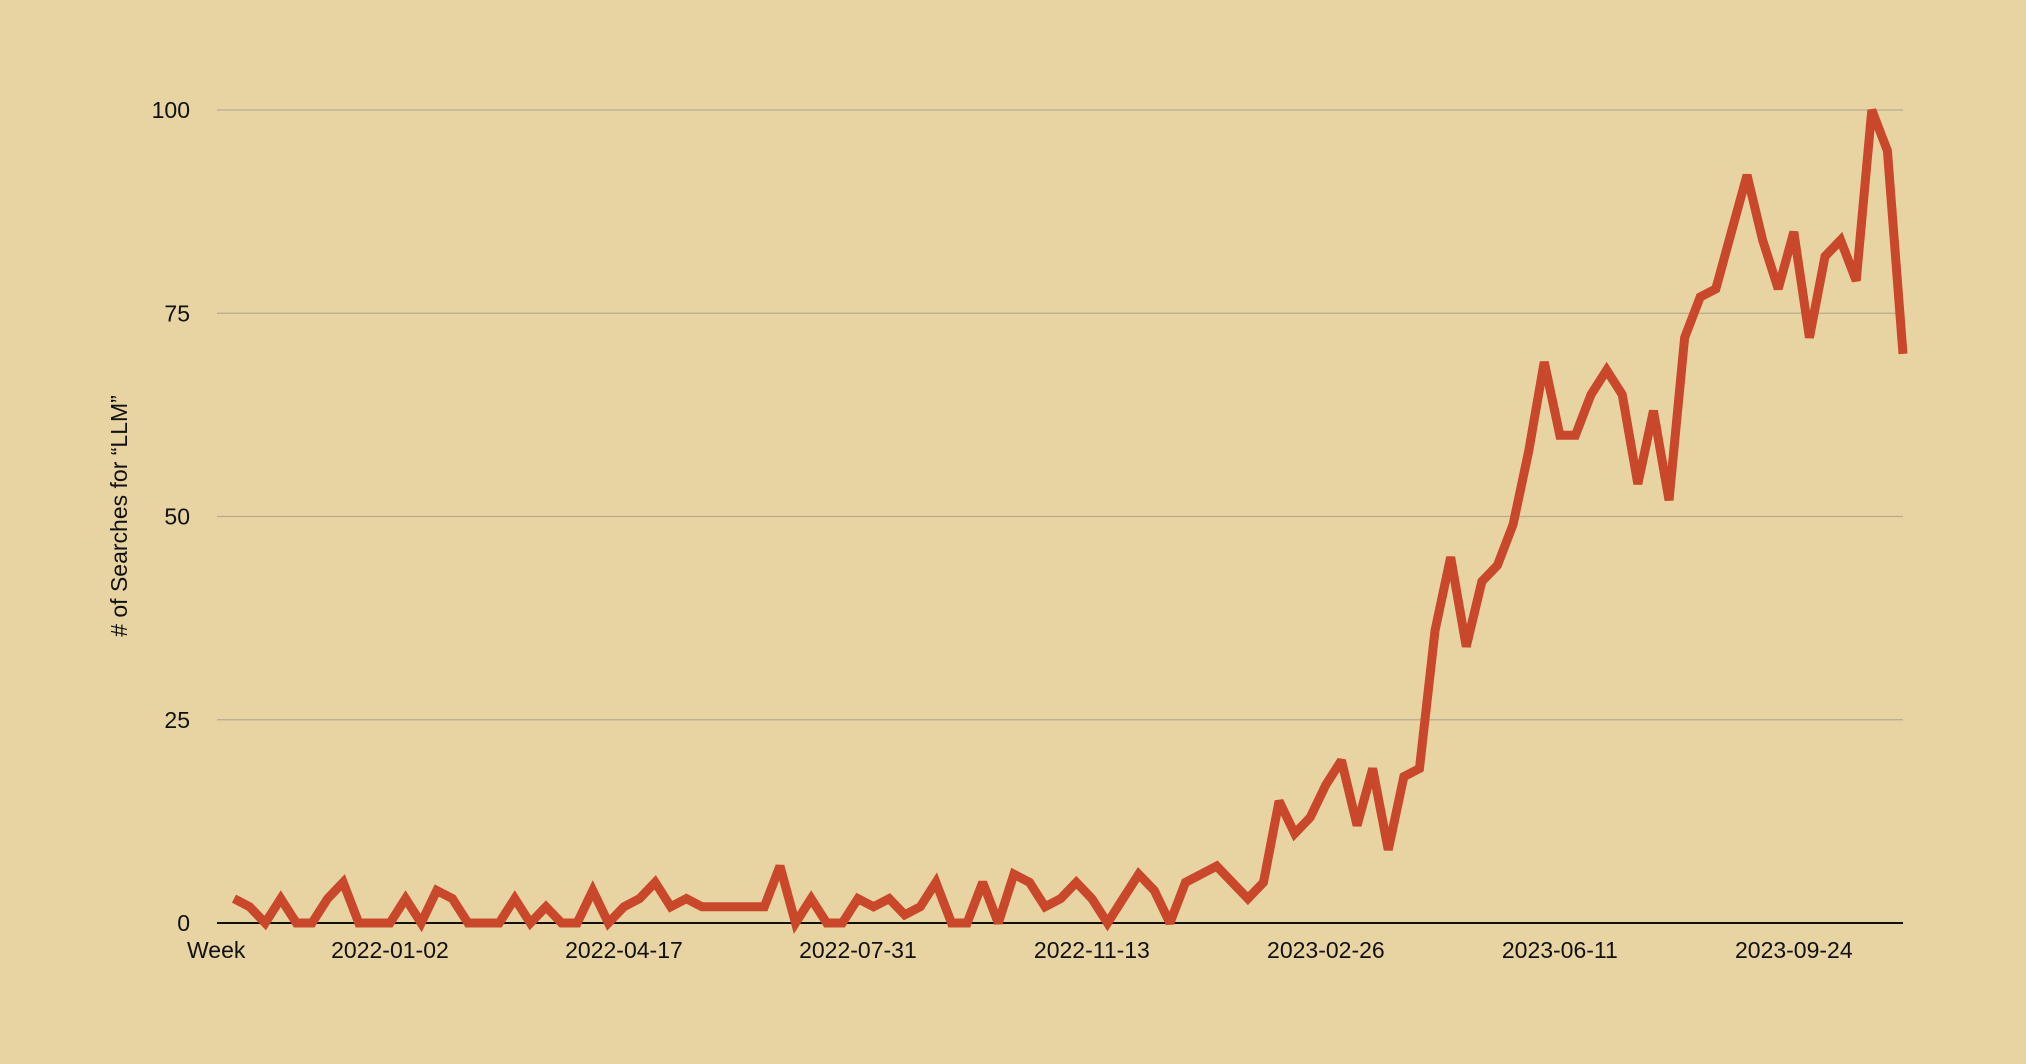  What do you see at coordinates (390, 950) in the screenshot?
I see `x-tick-label: 2022-01-02` at bounding box center [390, 950].